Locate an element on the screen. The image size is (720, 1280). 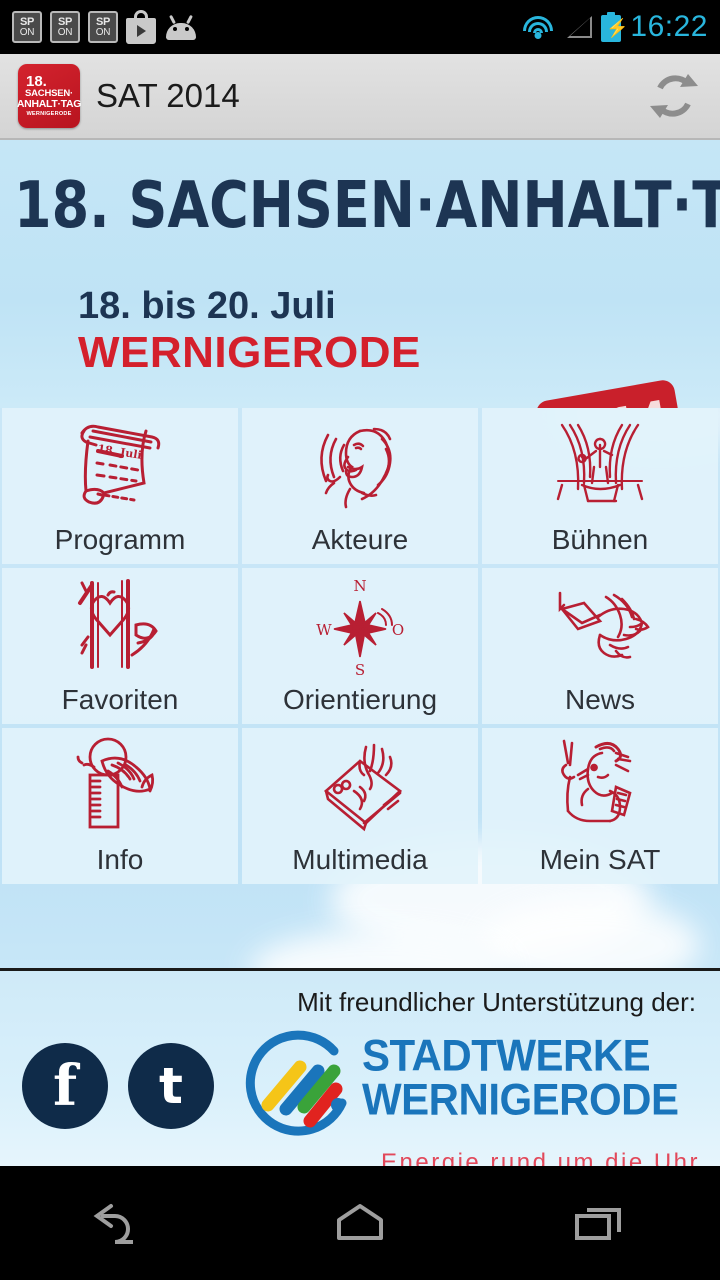
recent-apps-icon is located at coordinates (600, 1223).